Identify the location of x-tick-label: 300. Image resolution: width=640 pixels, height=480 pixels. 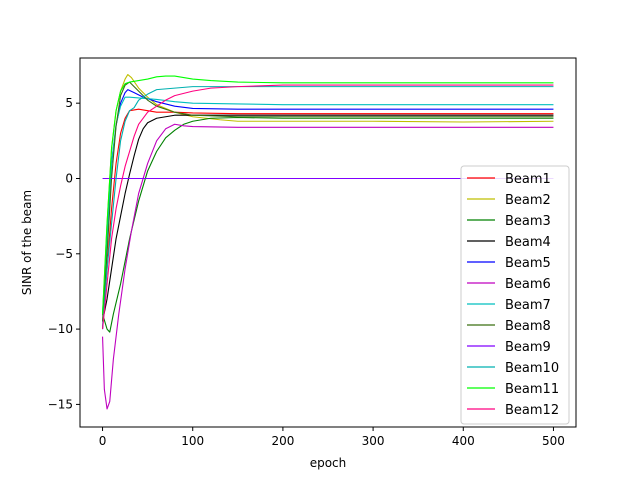
(373, 441).